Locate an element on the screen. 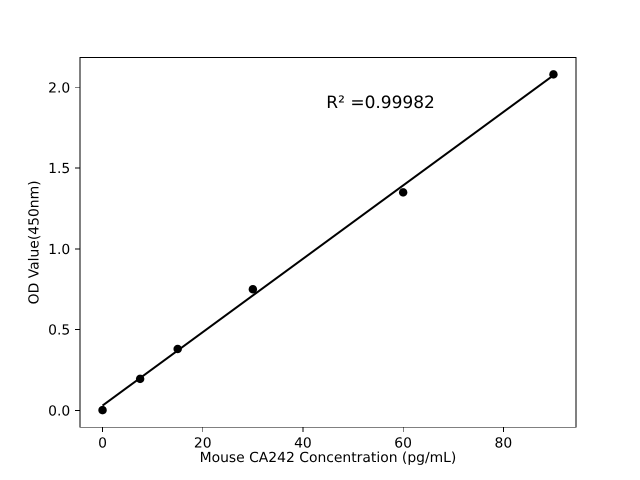  x-tick-label: 20 is located at coordinates (203, 443).